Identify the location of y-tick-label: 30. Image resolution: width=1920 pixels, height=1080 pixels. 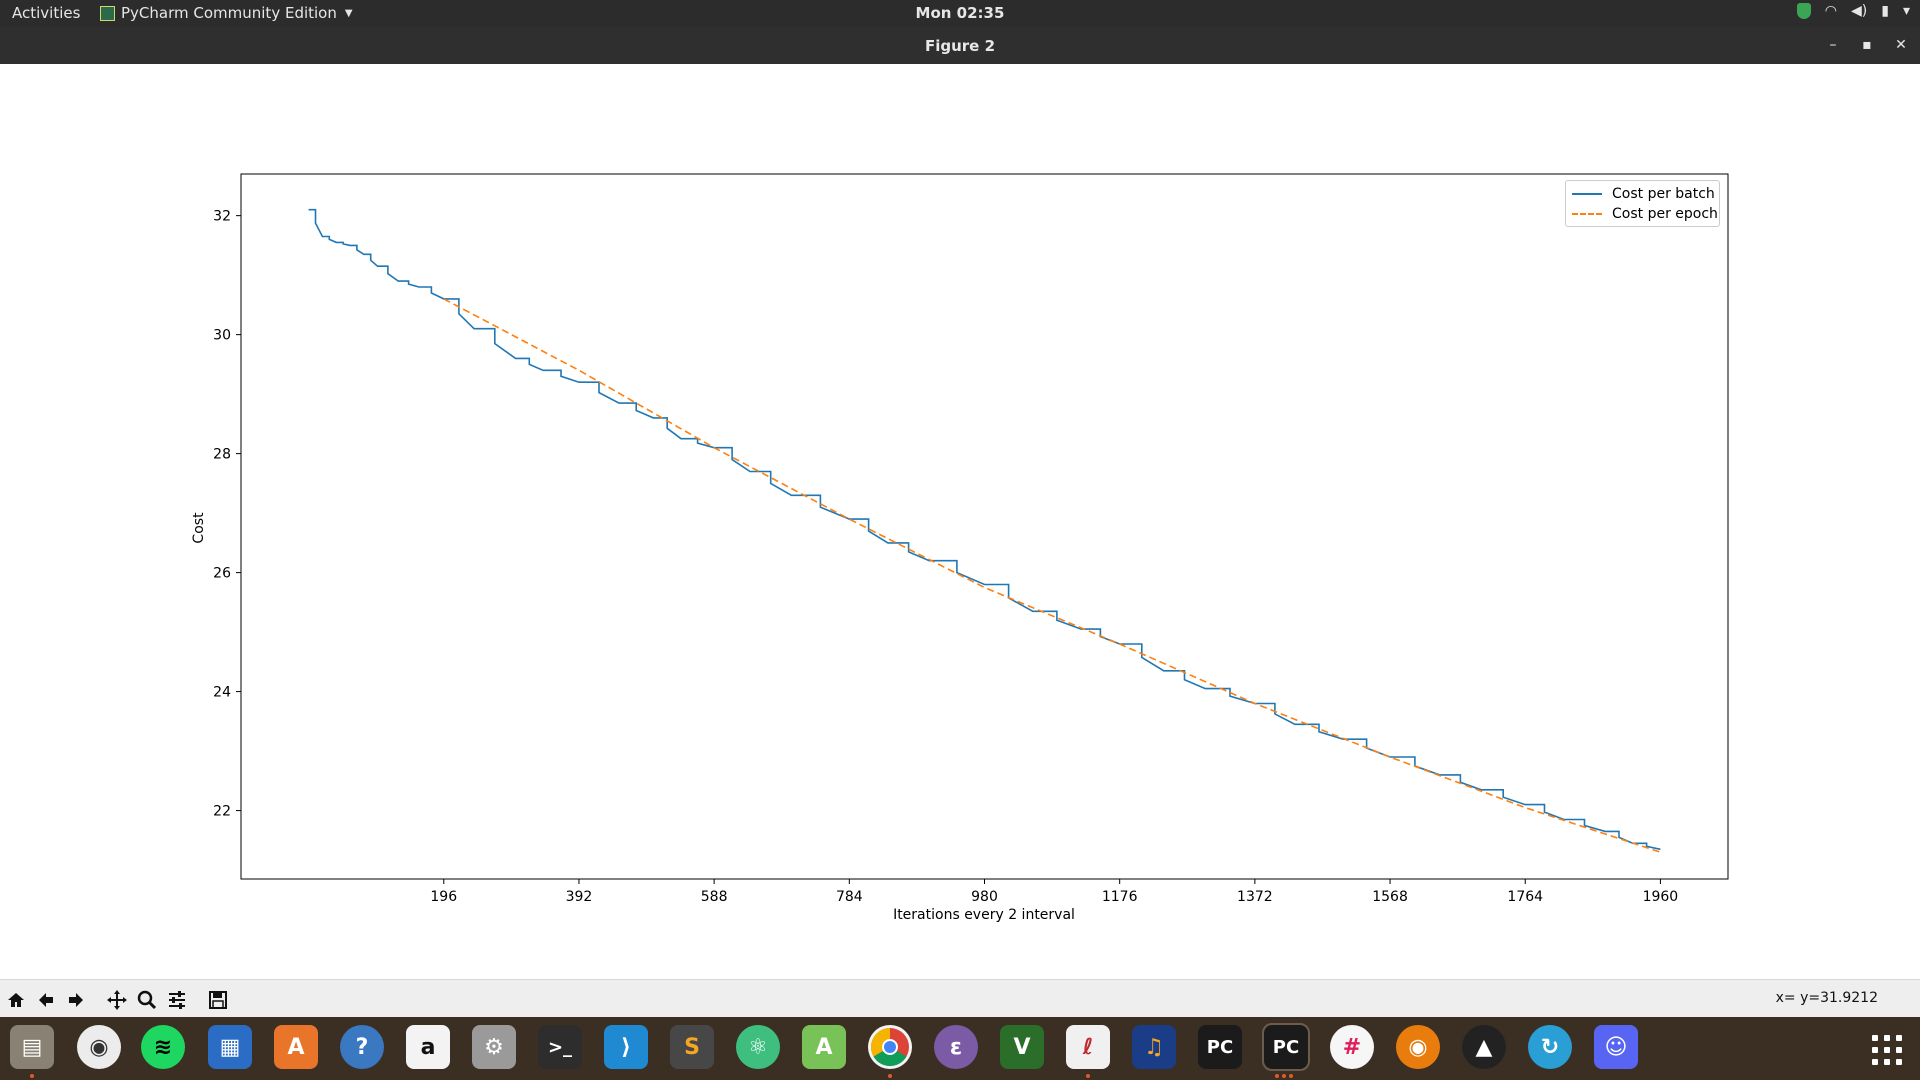
(222, 336).